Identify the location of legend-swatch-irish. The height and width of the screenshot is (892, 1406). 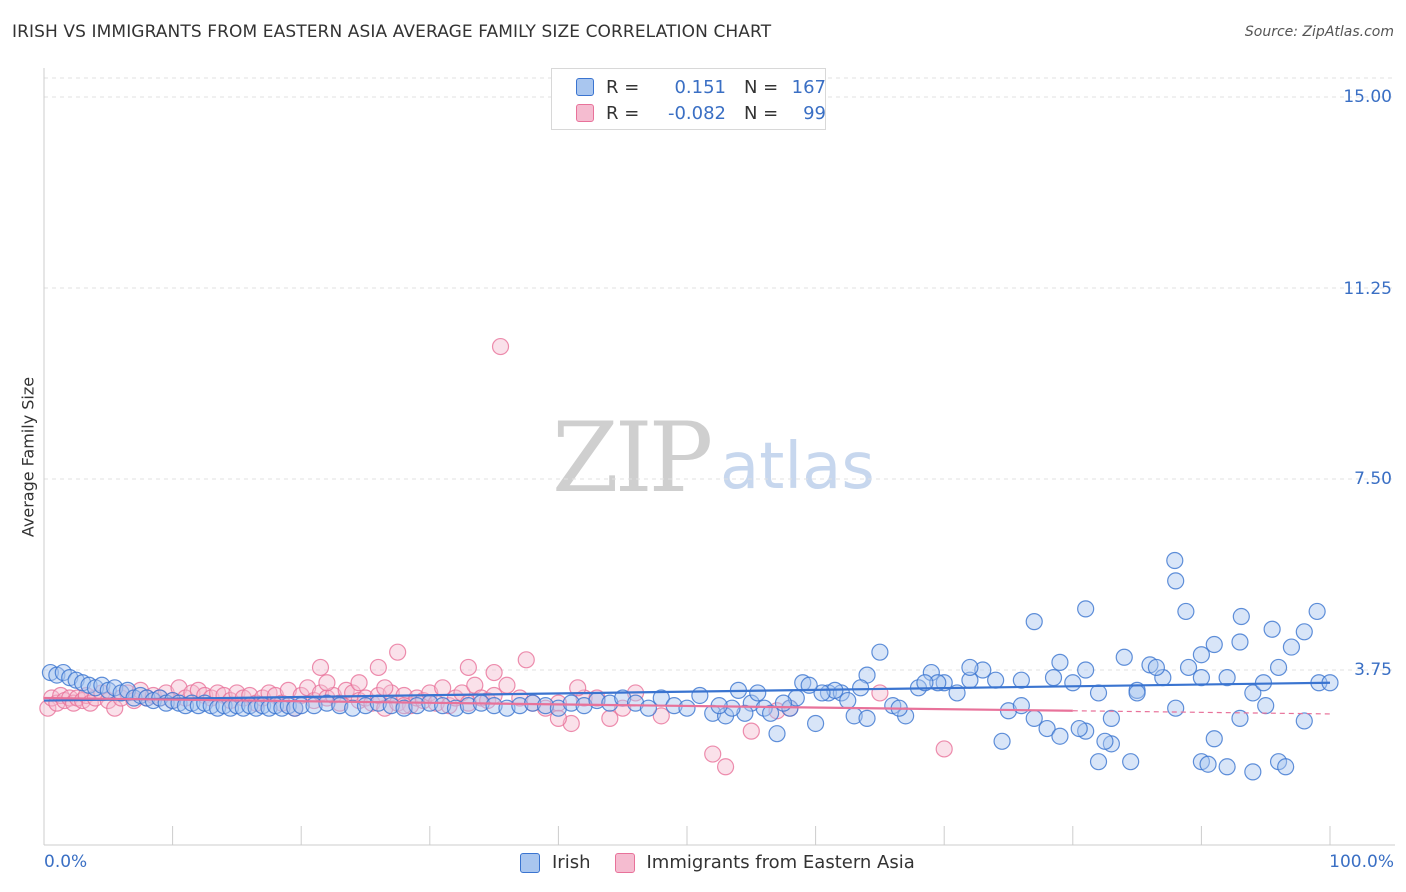
(585, 87).